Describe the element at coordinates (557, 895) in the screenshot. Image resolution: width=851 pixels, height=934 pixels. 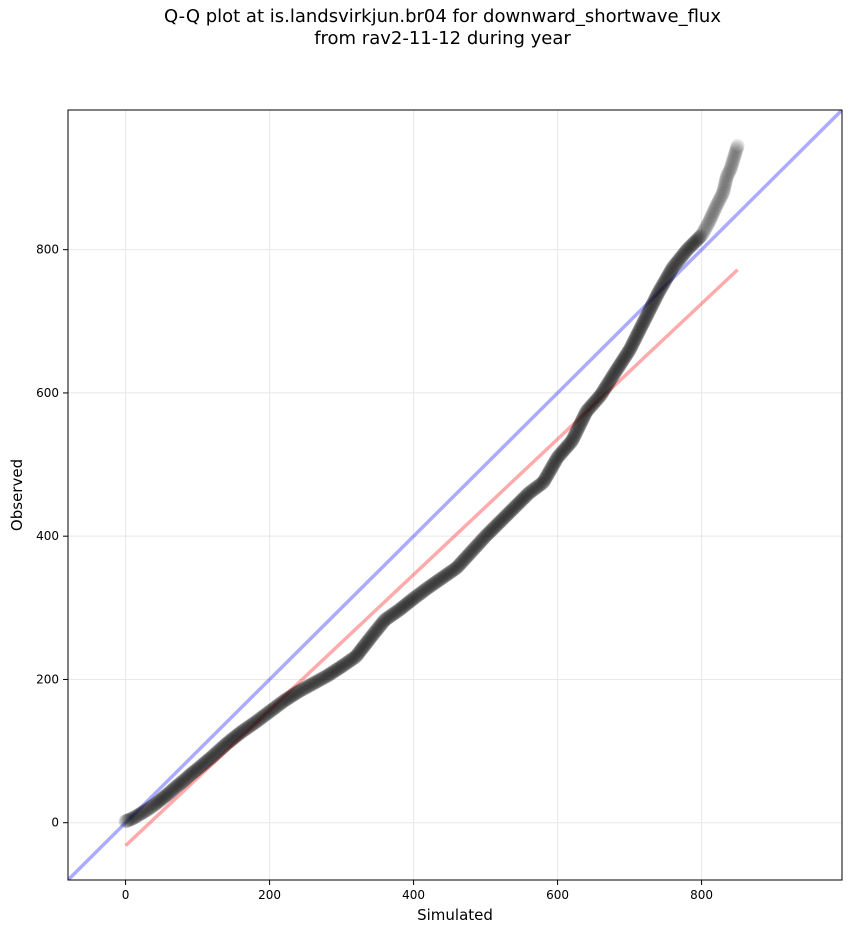
I see `x-tick-label: 600` at that location.